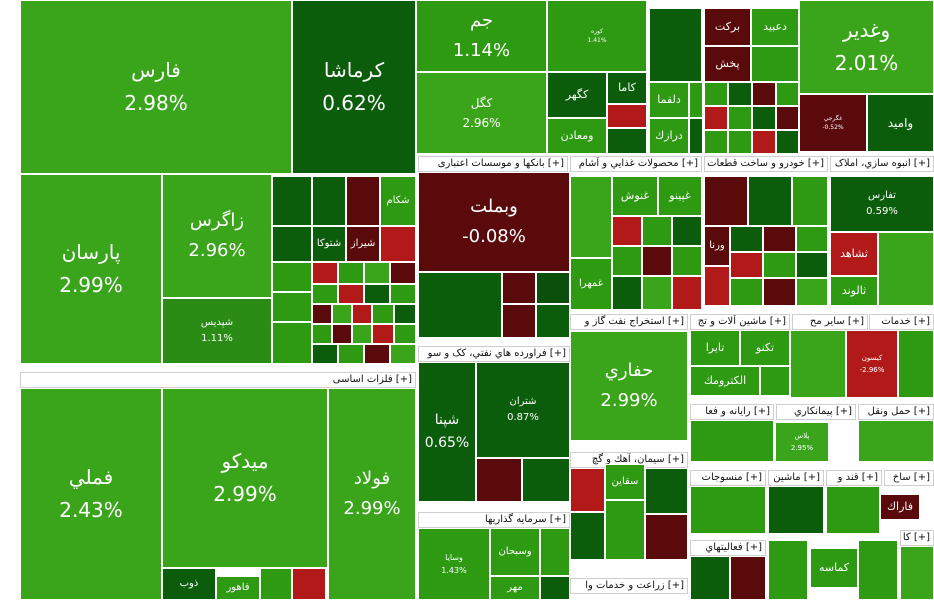 The width and height of the screenshot is (934, 600). What do you see at coordinates (217, 331) in the screenshot?
I see `stock-tile: شپديس 1.11%` at bounding box center [217, 331].